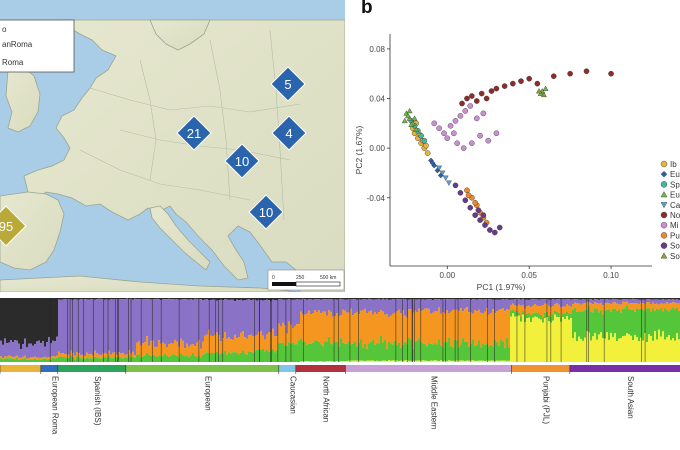 The image size is (680, 450). Describe the element at coordinates (428, 368) in the screenshot. I see `population-color-bar` at that location.